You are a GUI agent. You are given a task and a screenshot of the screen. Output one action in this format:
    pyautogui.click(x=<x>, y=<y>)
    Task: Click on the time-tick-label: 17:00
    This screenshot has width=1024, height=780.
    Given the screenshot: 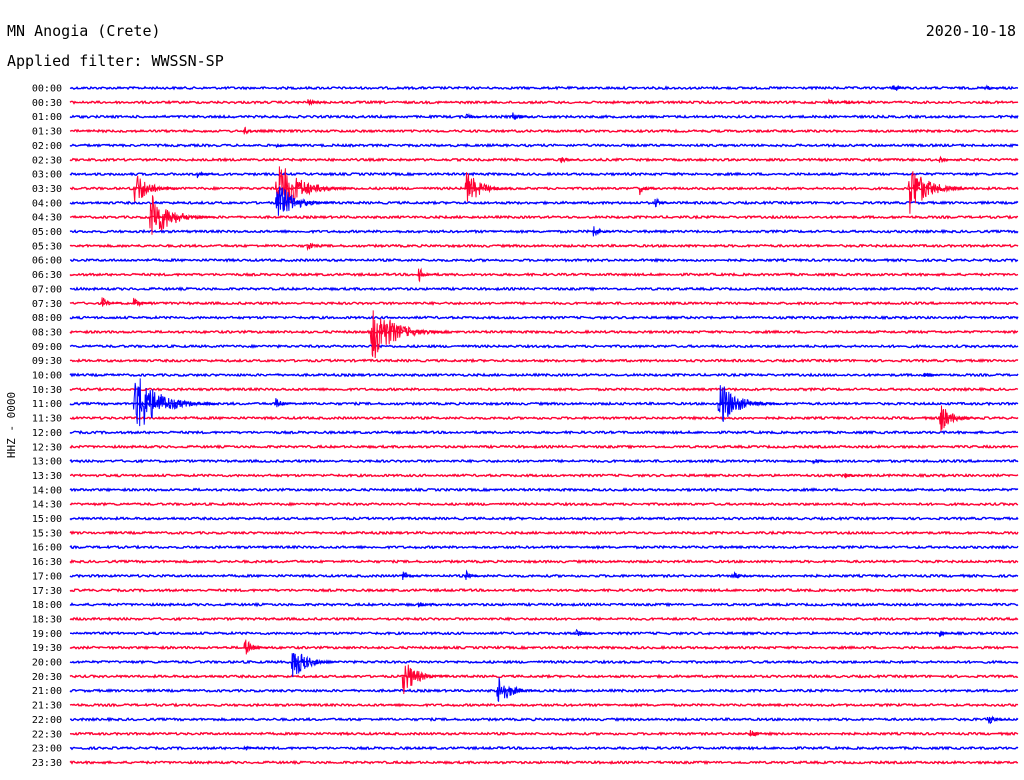 What is the action you would take?
    pyautogui.click(x=47, y=576)
    